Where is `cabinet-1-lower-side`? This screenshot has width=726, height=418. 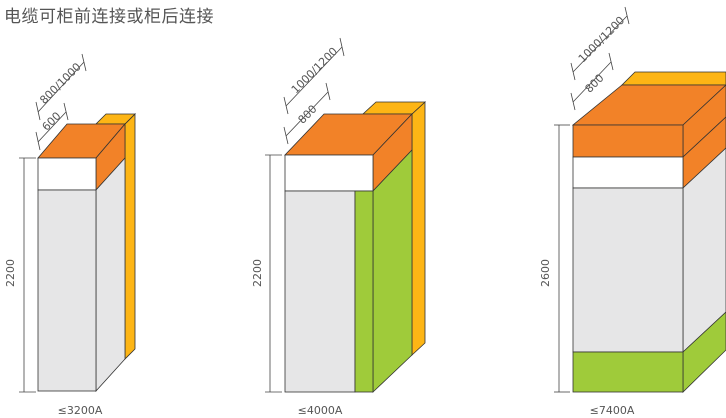
cabinet-1-lower-side is located at coordinates (110, 274).